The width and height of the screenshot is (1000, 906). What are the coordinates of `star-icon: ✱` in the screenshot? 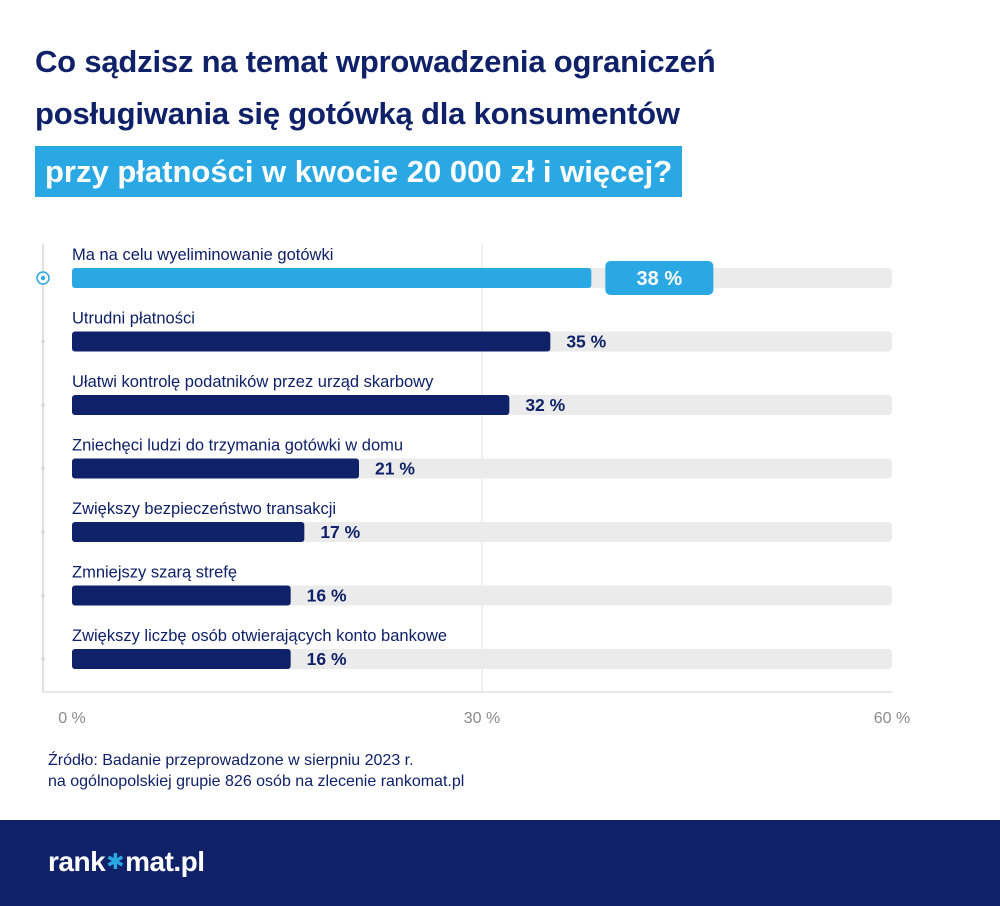 It's located at (115, 861).